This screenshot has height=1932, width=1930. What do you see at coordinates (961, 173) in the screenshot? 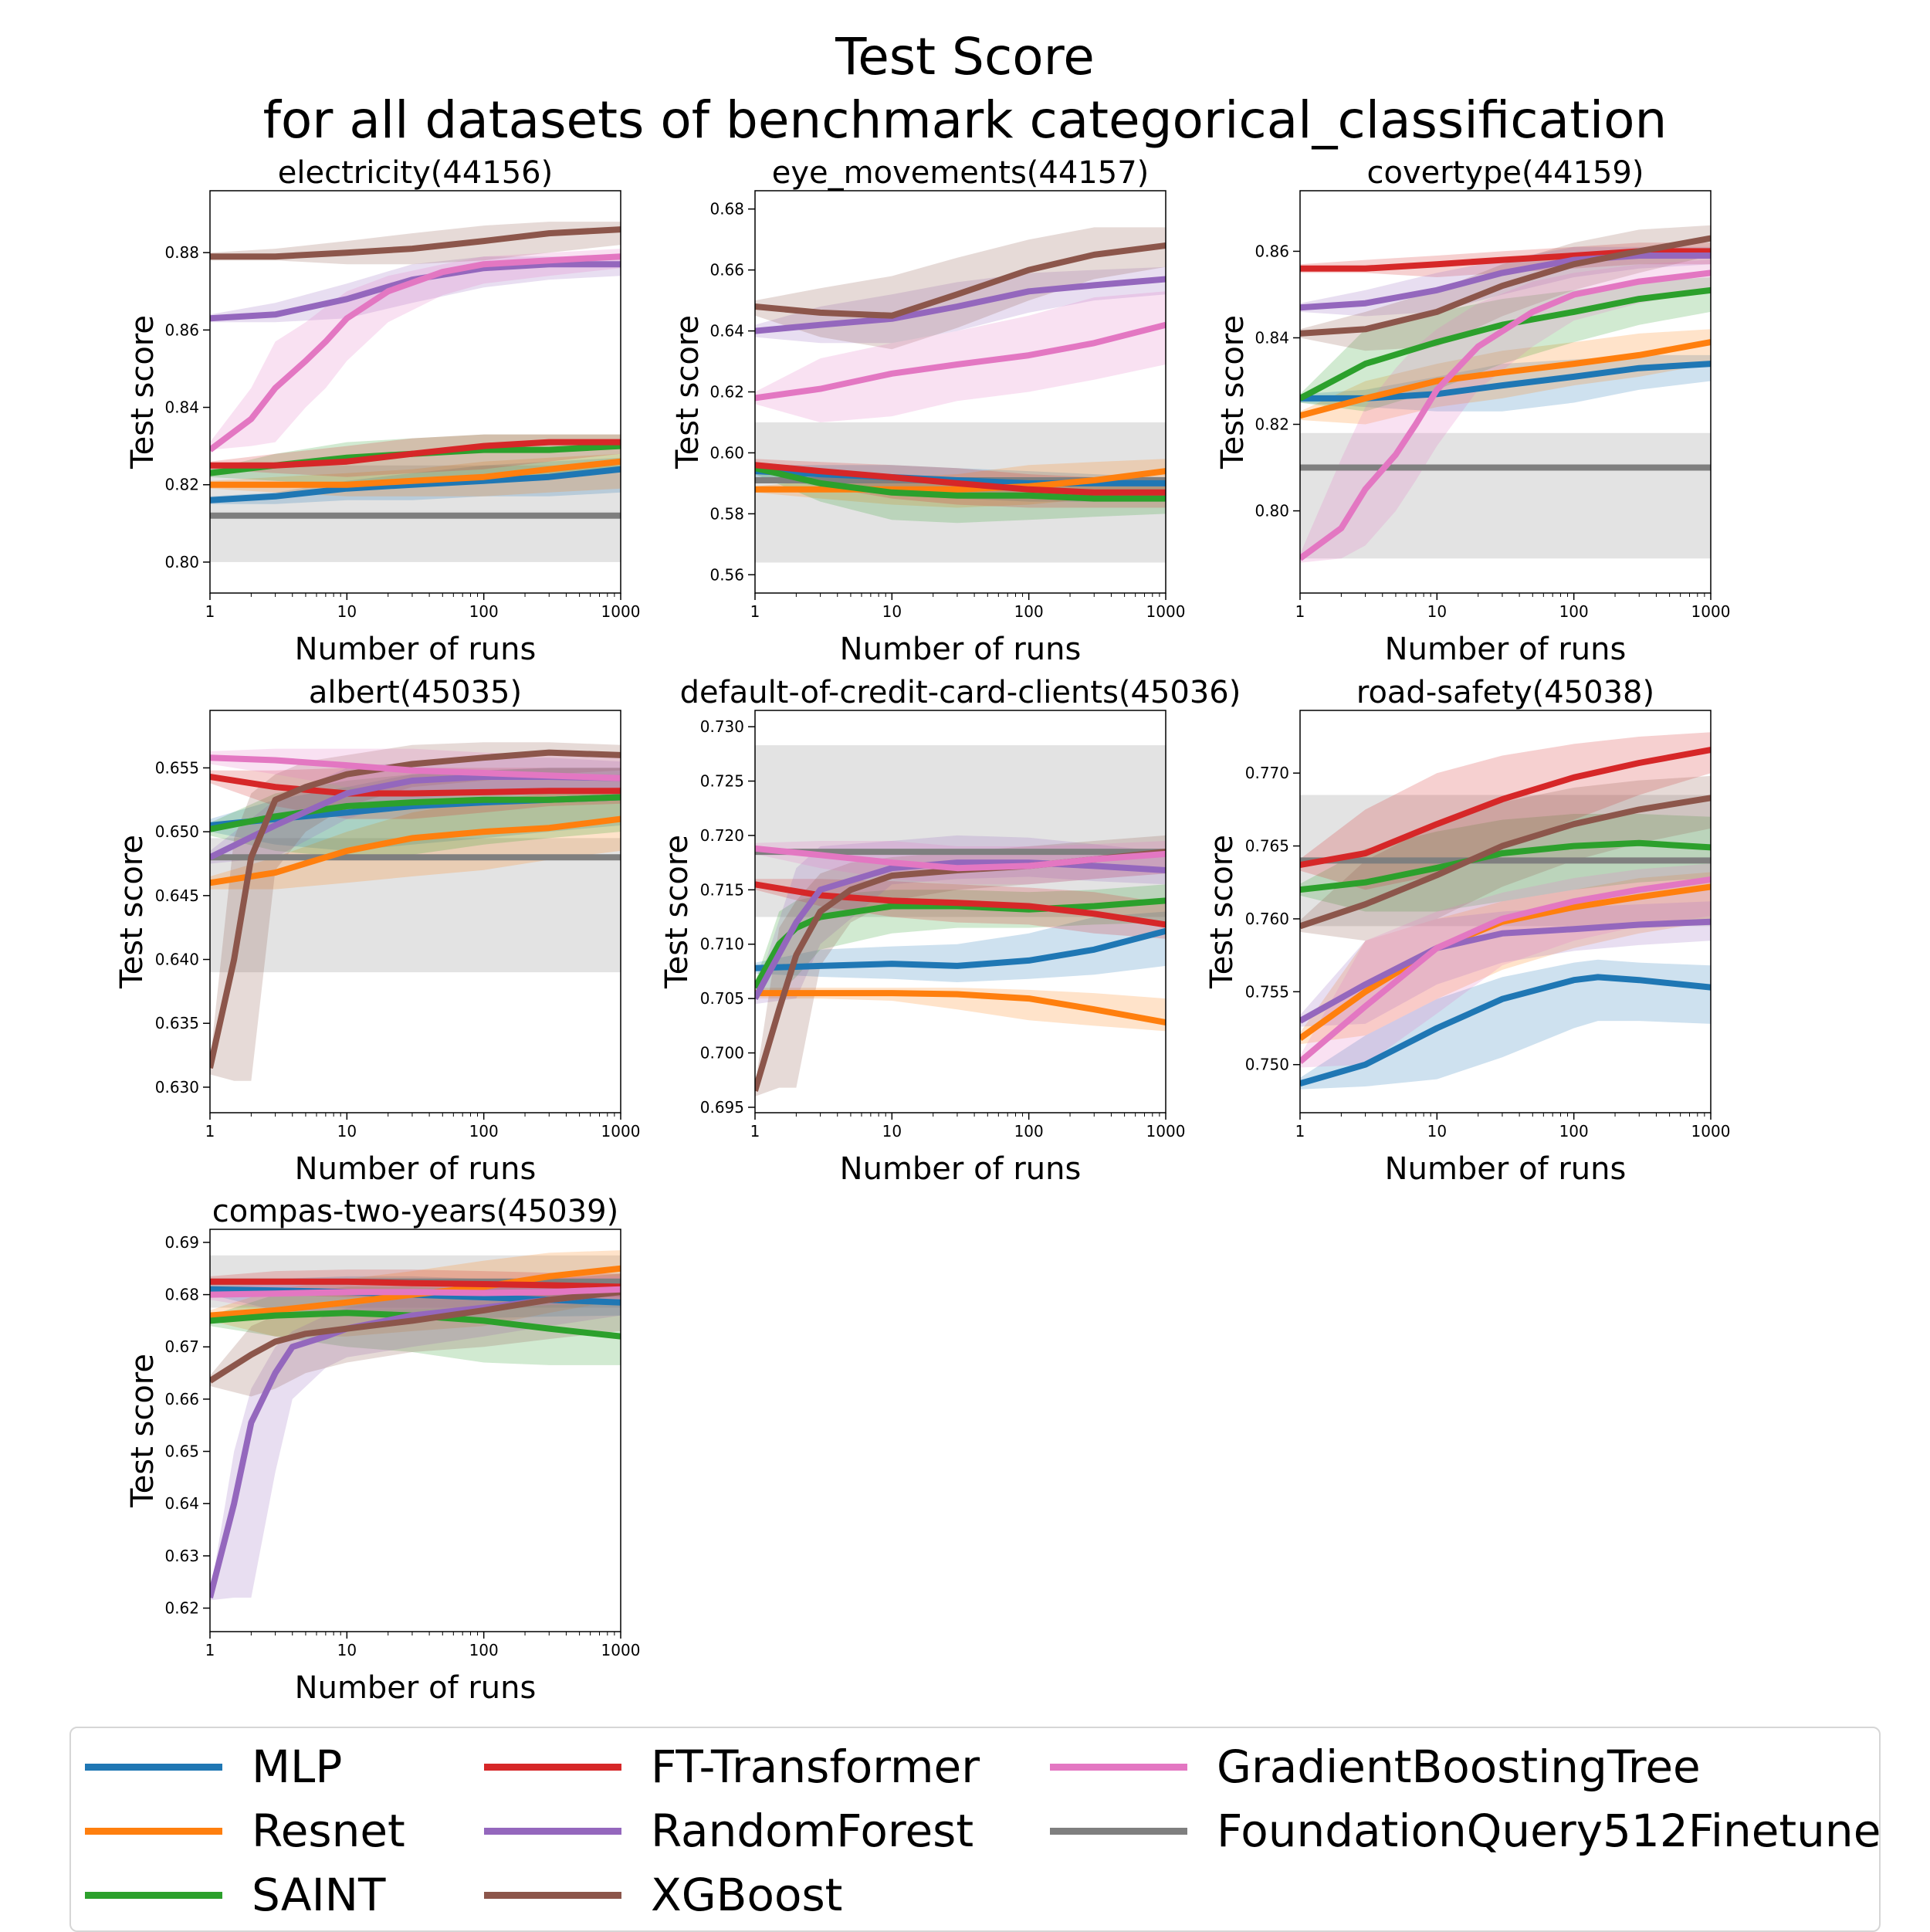
I see `subplot-title: eye_movements(44157)` at bounding box center [961, 173].